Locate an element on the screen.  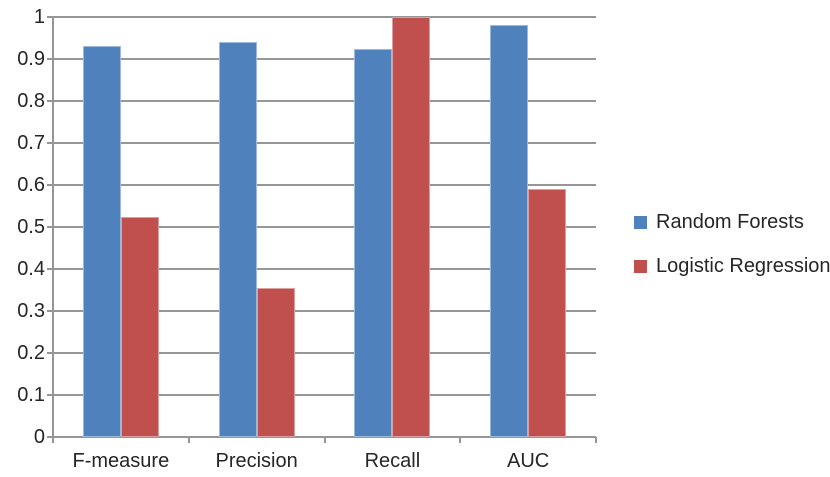
legend-item-logistic-regression: Logistic Regression is located at coordinates (732, 266).